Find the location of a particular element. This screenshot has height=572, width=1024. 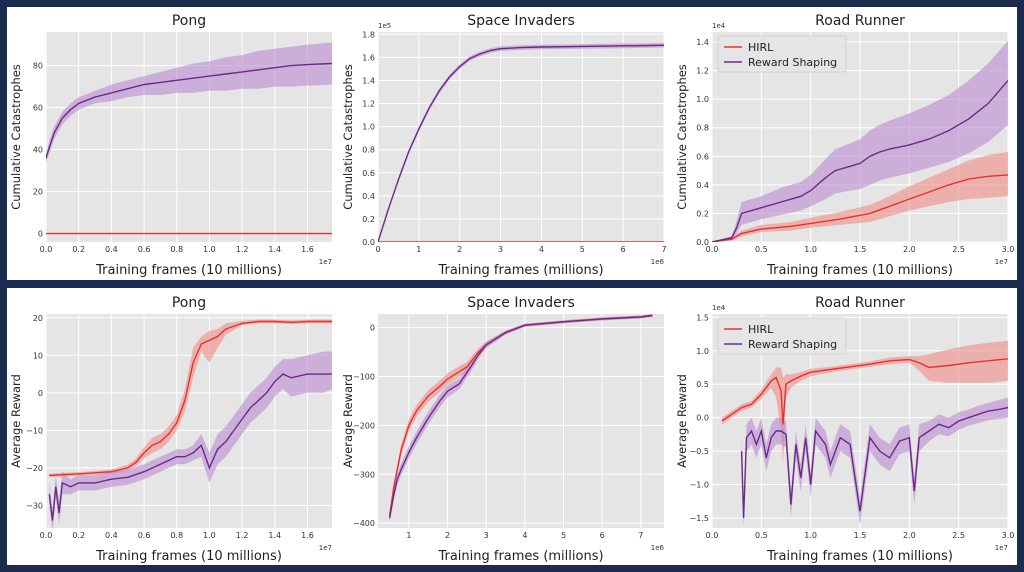

y-tick-label: 0.5 is located at coordinates (702, 384).